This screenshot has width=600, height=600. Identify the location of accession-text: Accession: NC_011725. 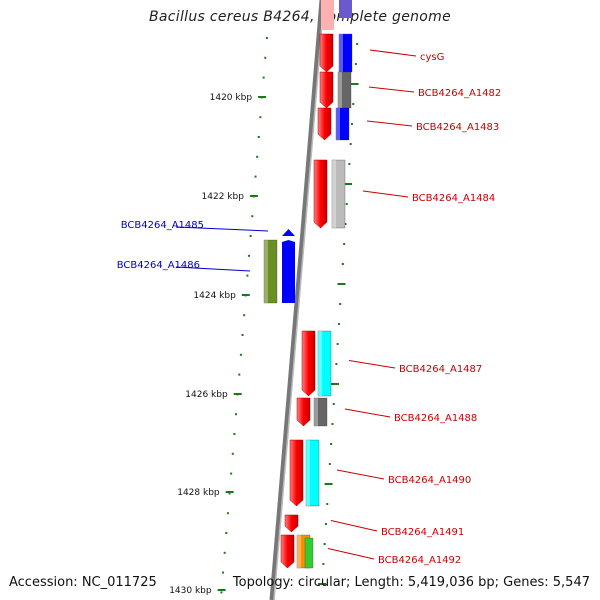
(83, 582).